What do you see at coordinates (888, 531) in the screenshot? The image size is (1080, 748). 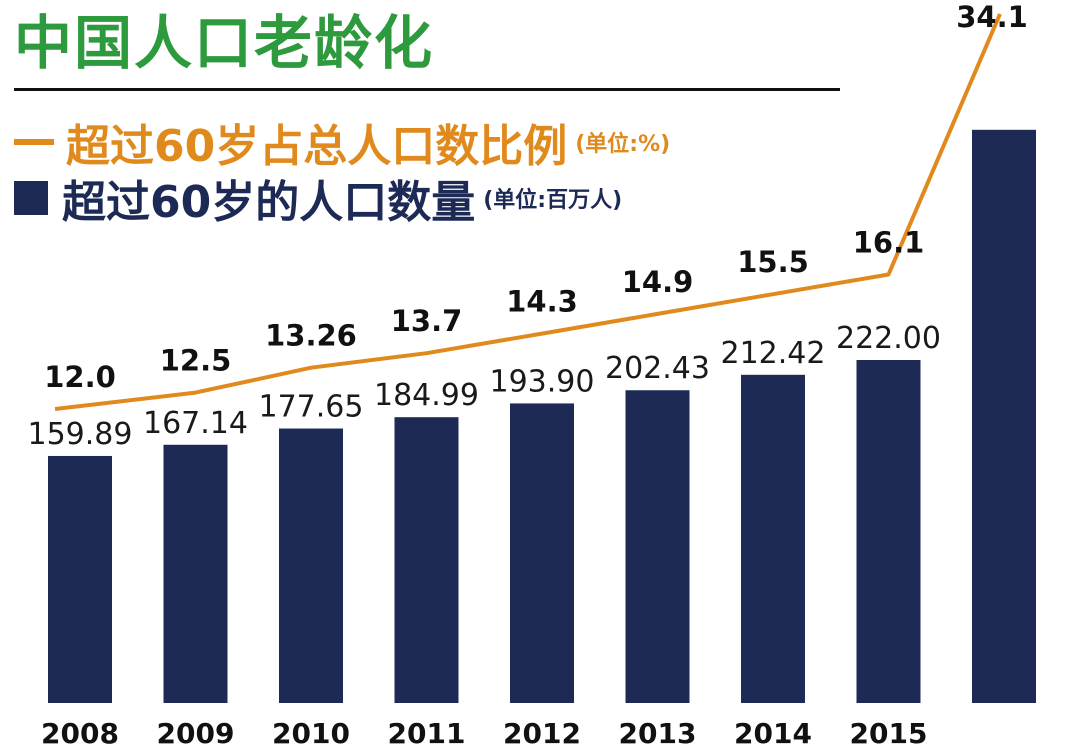 I see `bar-2015` at bounding box center [888, 531].